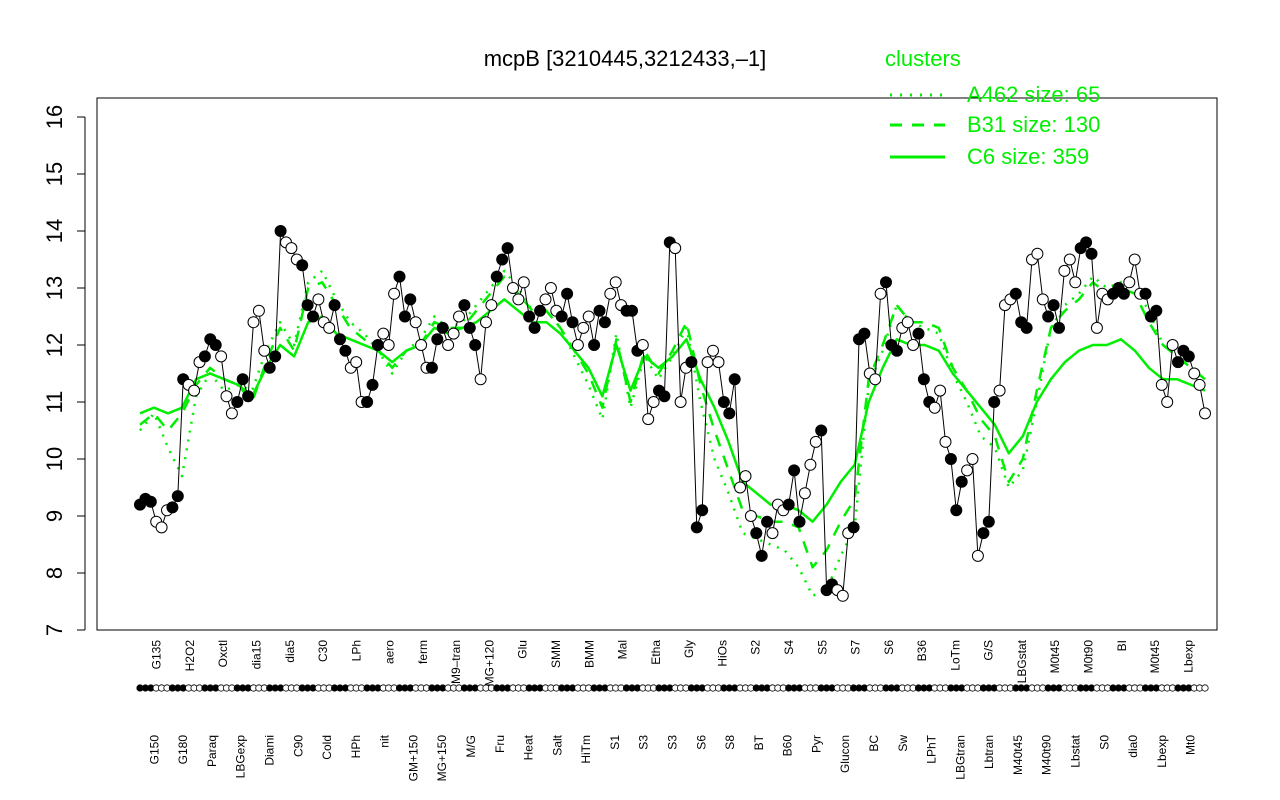  Describe the element at coordinates (1104, 742) in the screenshot. I see `category-label-bottom: S0` at that location.